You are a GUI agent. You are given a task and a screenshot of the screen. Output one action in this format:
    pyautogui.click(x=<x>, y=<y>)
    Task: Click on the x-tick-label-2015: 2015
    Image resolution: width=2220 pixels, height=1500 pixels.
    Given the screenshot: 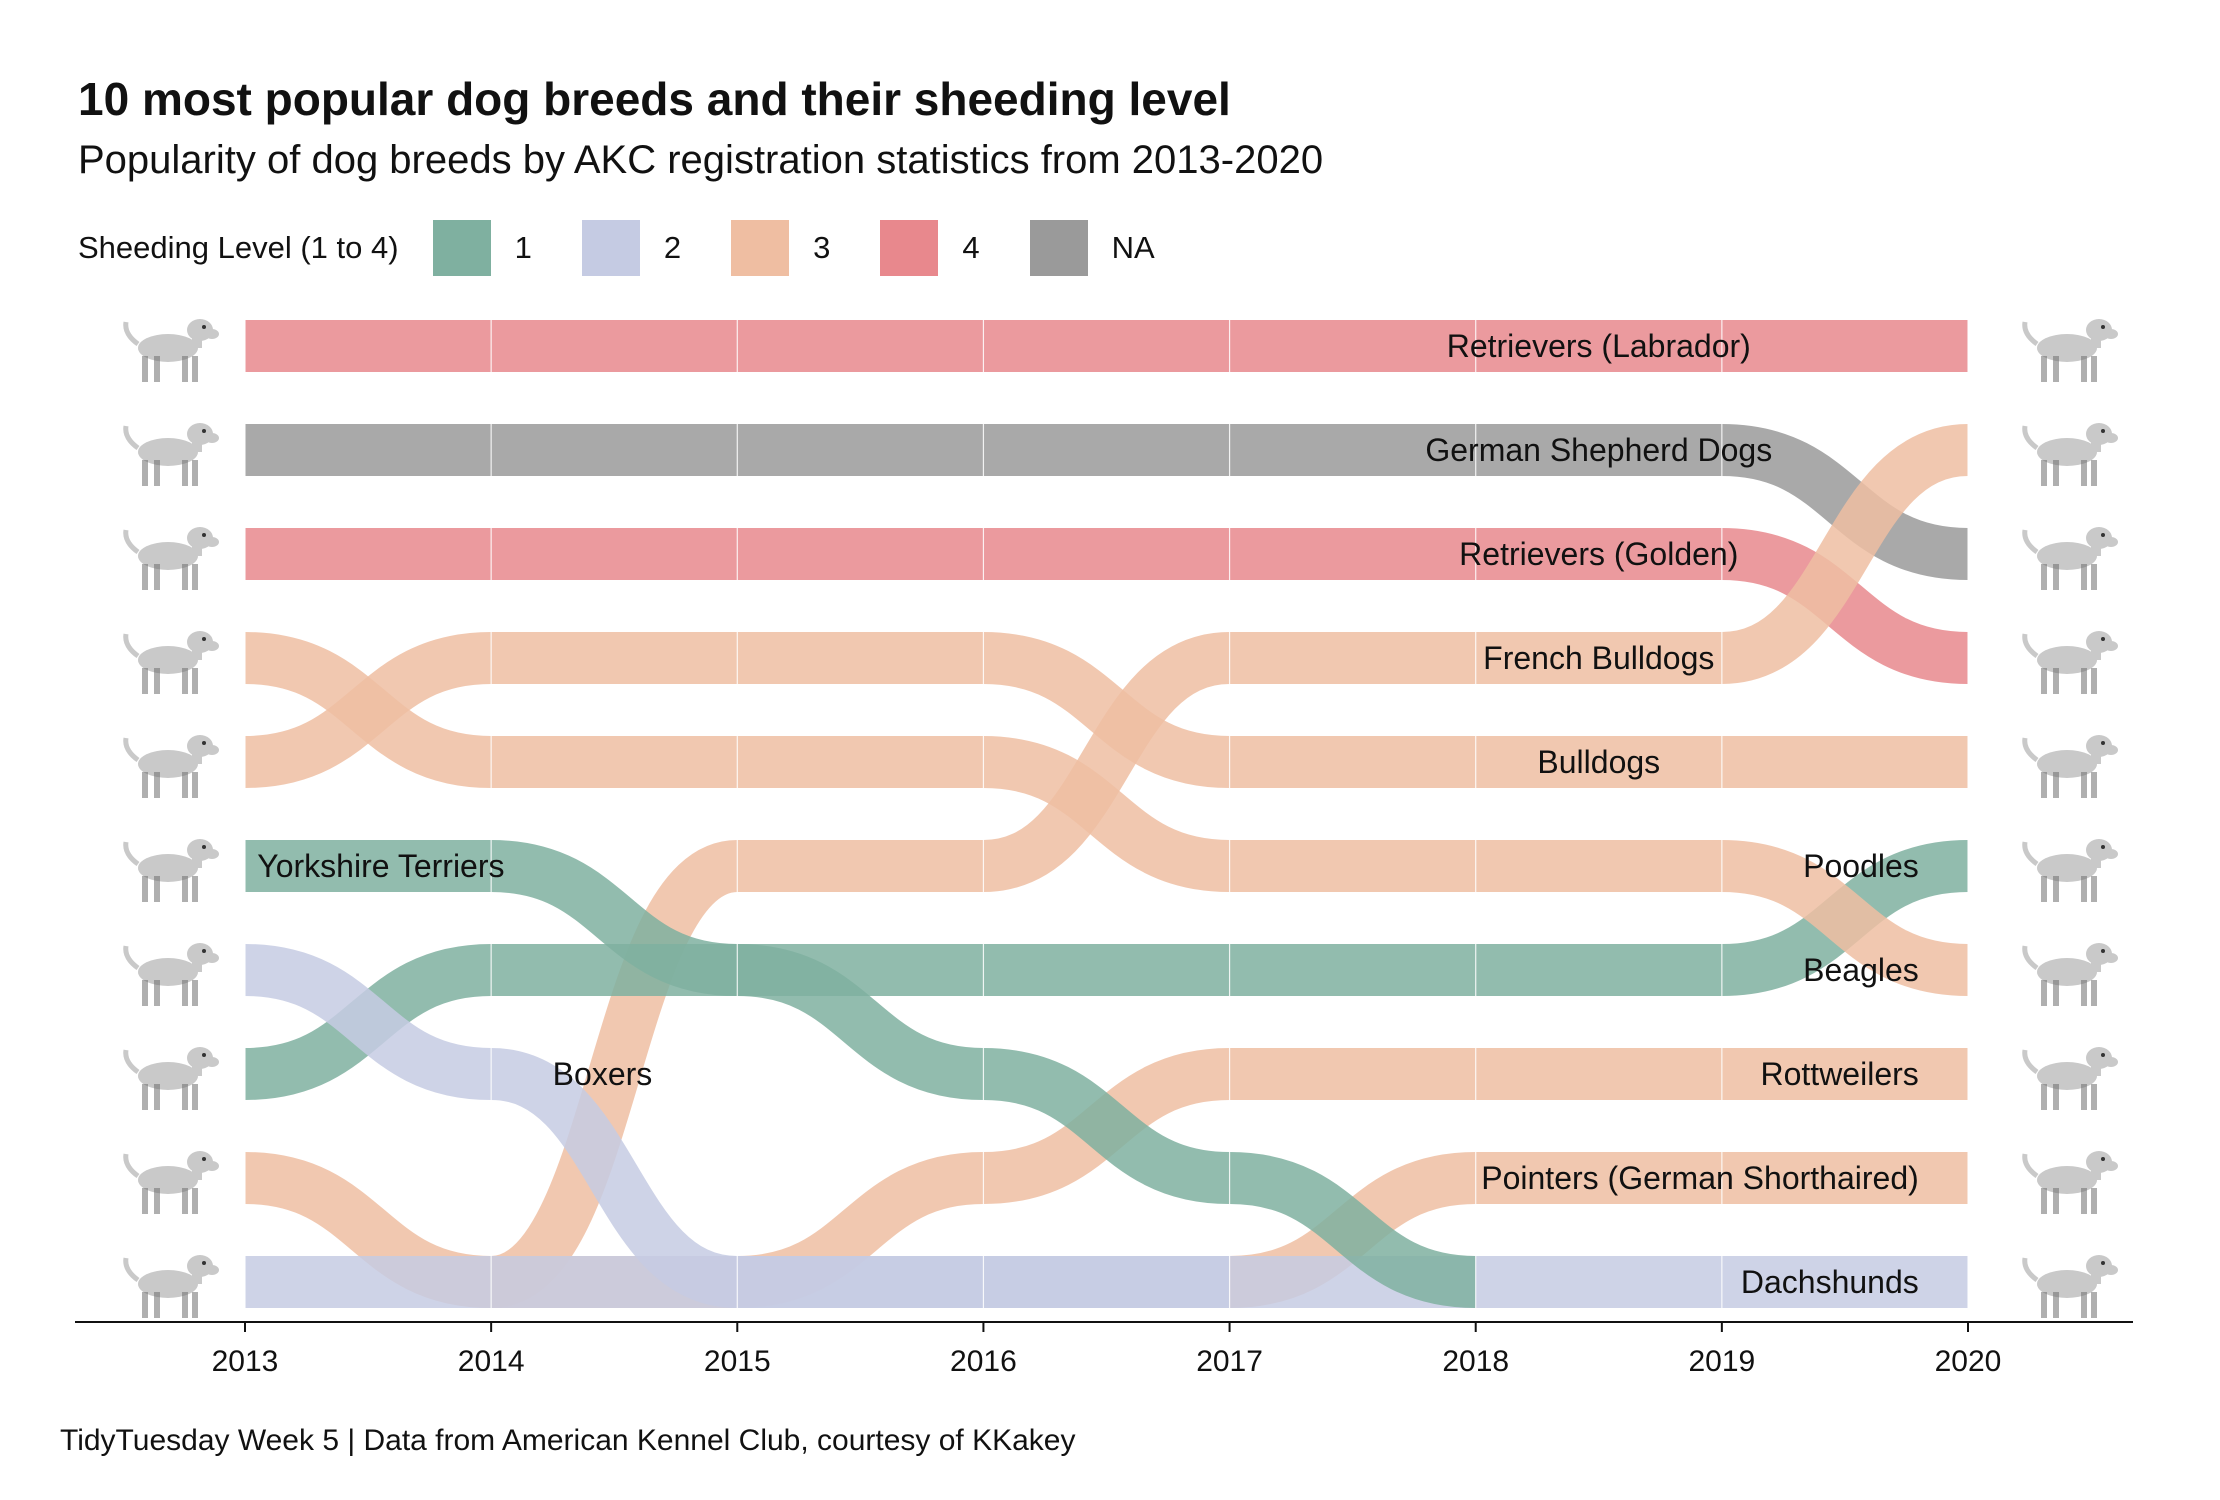 What is the action you would take?
    pyautogui.click(x=737, y=1361)
    